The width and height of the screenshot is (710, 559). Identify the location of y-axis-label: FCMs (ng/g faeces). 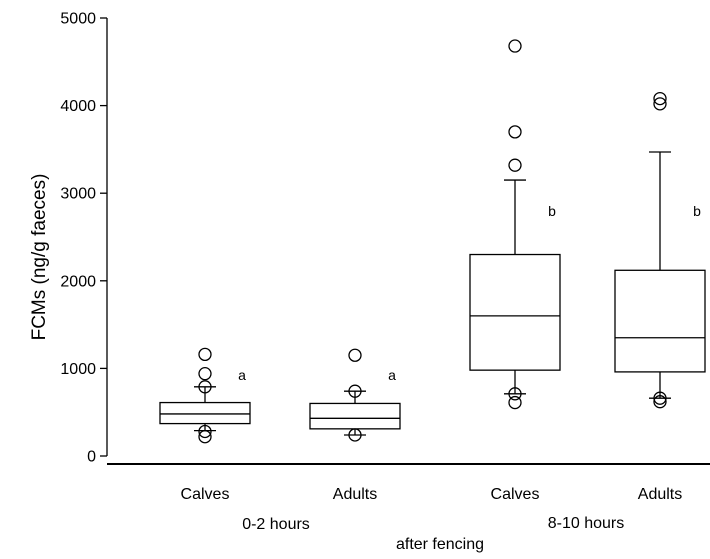
(39, 257).